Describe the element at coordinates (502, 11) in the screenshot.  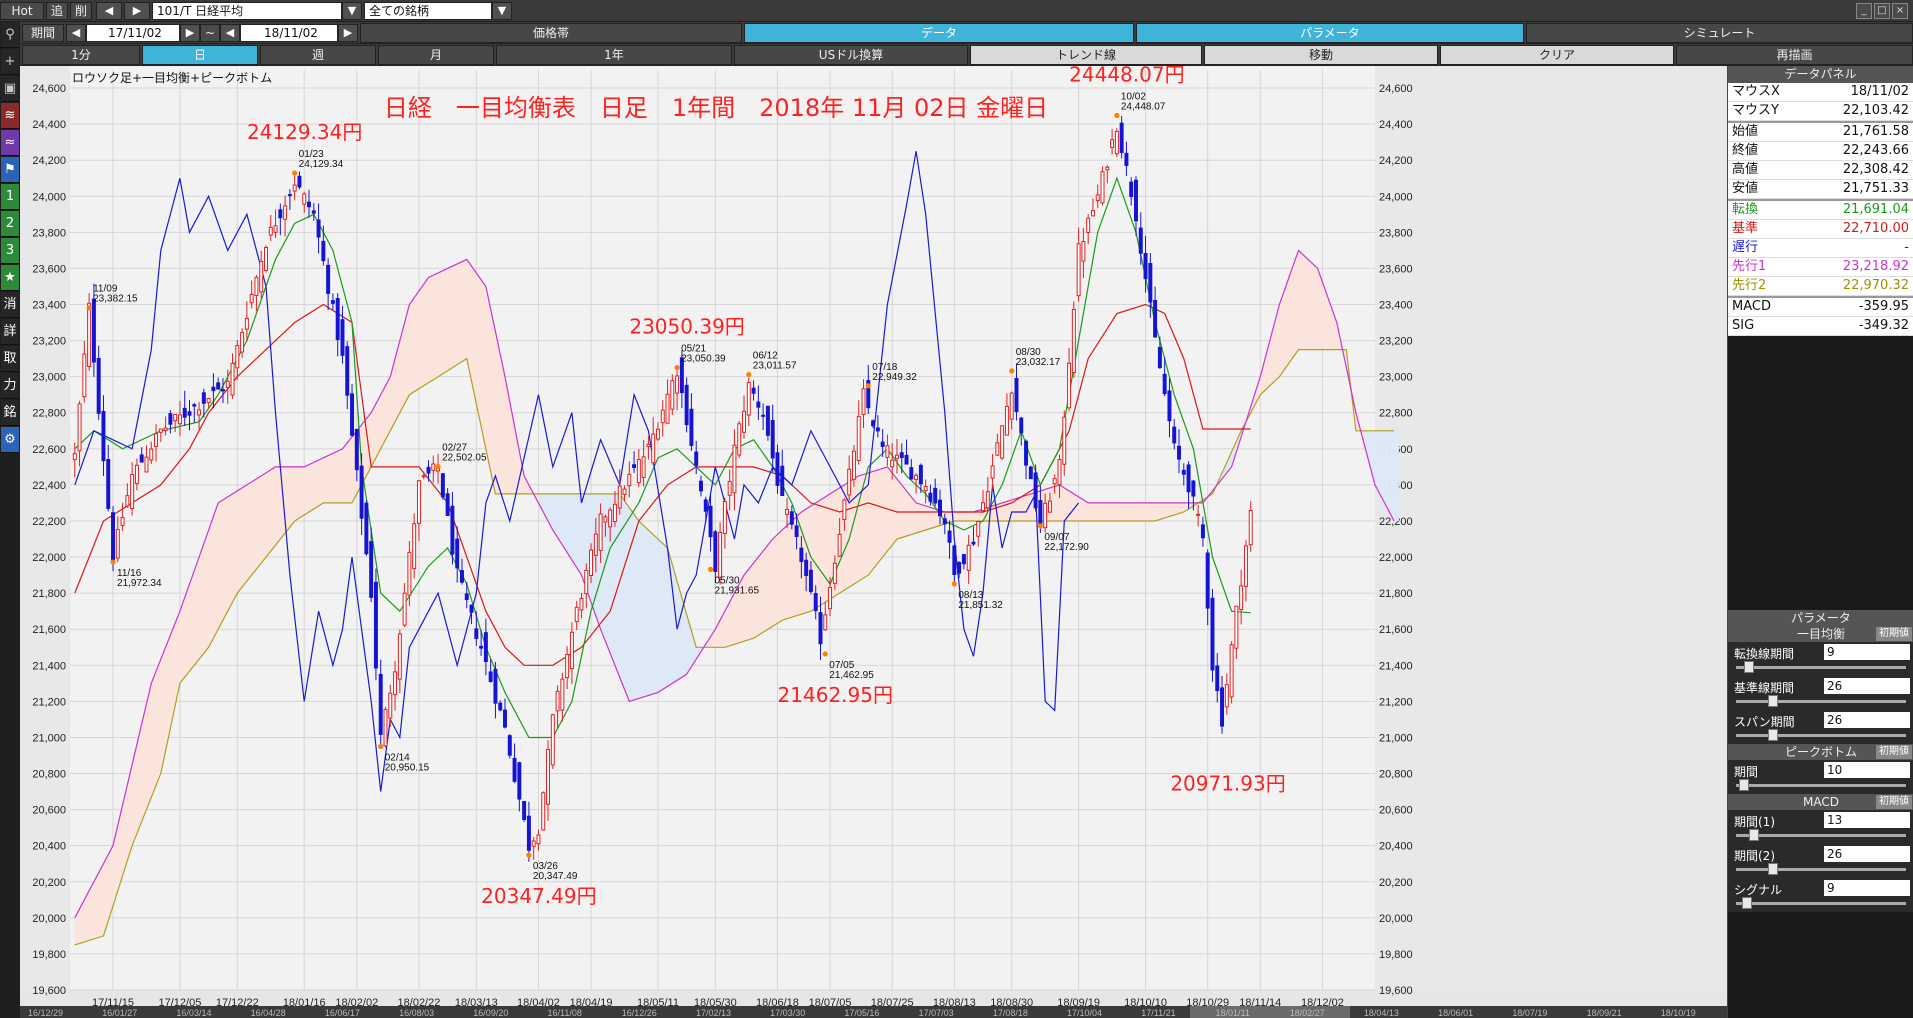
I see `filter-dropdown-icon: ▼` at that location.